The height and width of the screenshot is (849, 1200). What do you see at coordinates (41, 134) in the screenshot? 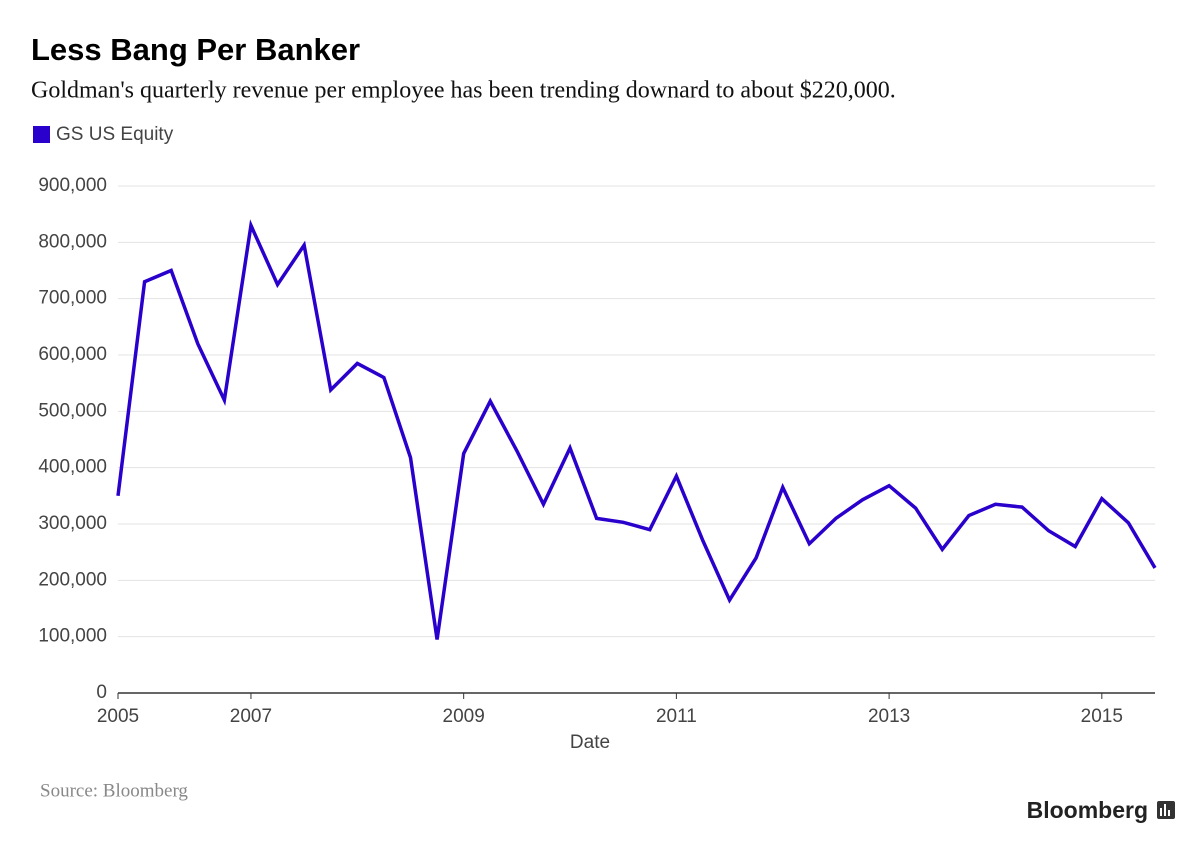
I see `legend-swatch` at bounding box center [41, 134].